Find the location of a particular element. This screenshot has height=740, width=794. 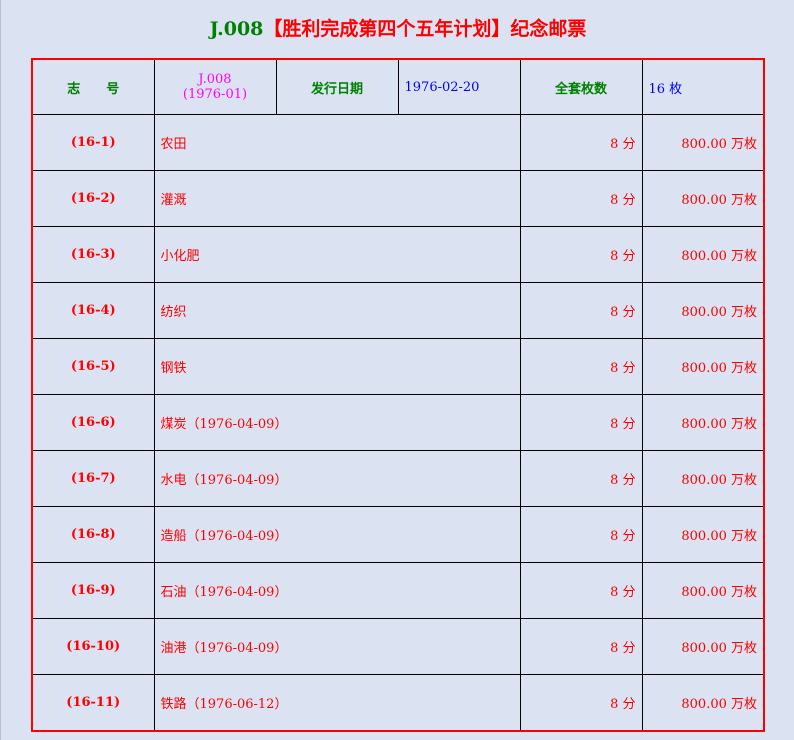

stamp-name: 油港（1976-04-09） is located at coordinates (337, 646).